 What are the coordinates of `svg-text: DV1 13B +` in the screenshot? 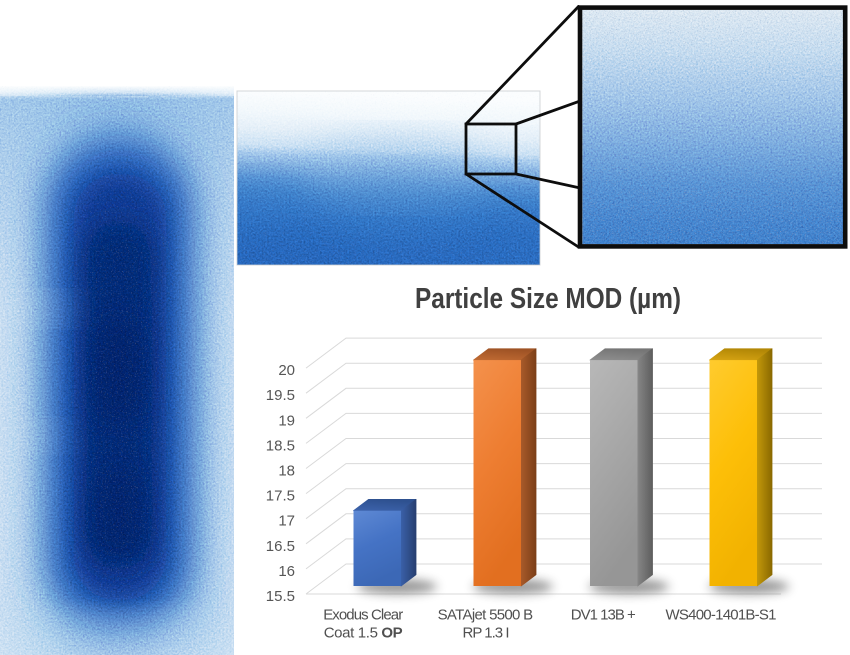 It's located at (603, 615).